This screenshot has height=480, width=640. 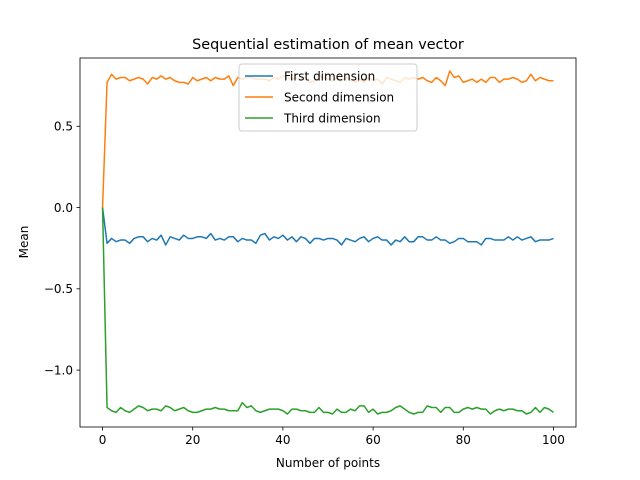 What do you see at coordinates (372, 440) in the screenshot?
I see `x-tick-label: 60` at bounding box center [372, 440].